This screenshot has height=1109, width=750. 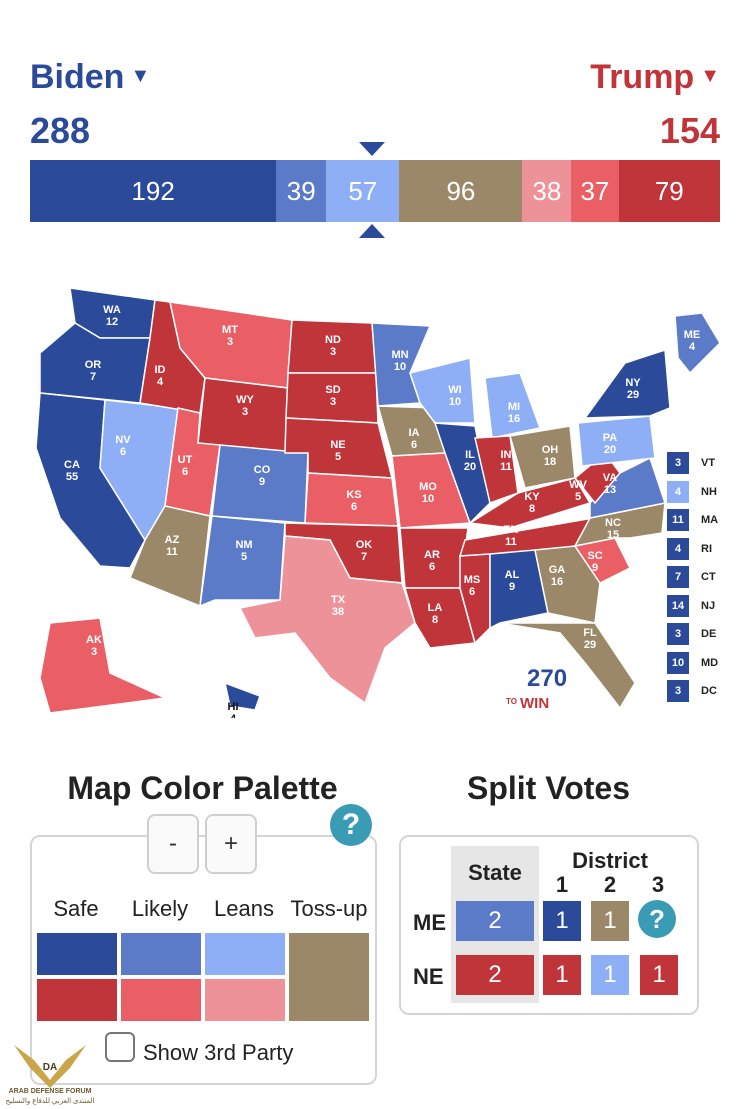 I want to click on state-label-SD: SD, so click(x=332, y=390).